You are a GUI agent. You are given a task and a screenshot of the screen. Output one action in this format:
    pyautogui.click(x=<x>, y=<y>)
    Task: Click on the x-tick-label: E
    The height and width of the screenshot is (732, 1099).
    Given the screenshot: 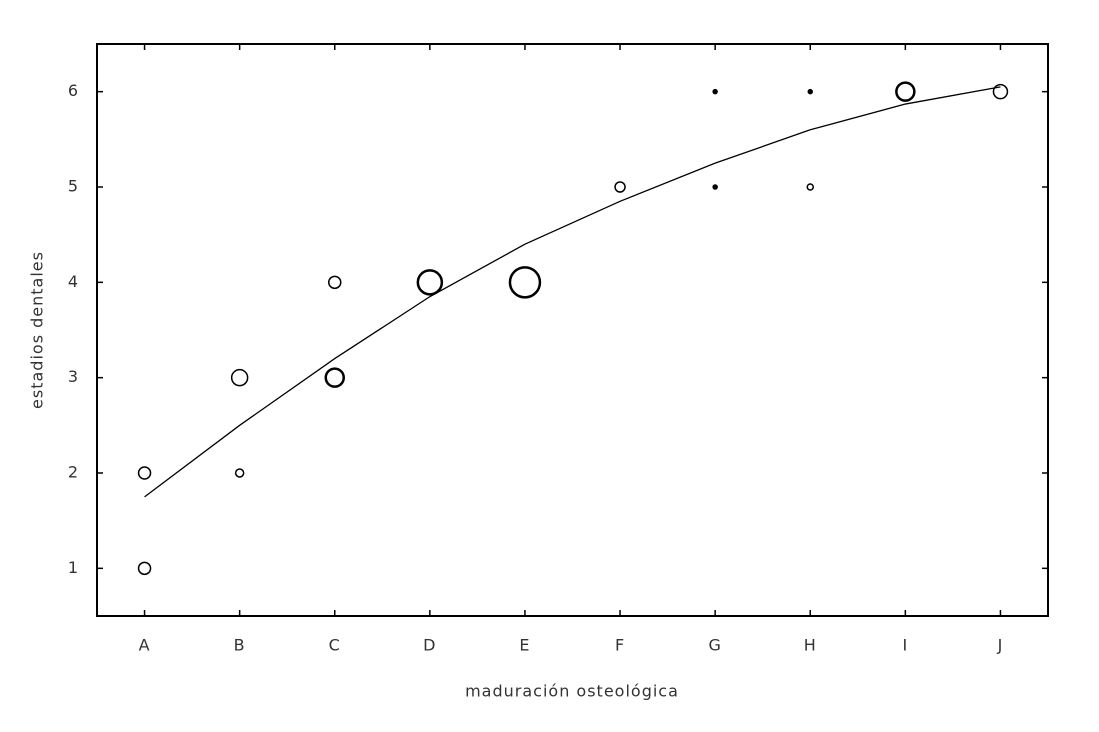 What is the action you would take?
    pyautogui.click(x=524, y=645)
    